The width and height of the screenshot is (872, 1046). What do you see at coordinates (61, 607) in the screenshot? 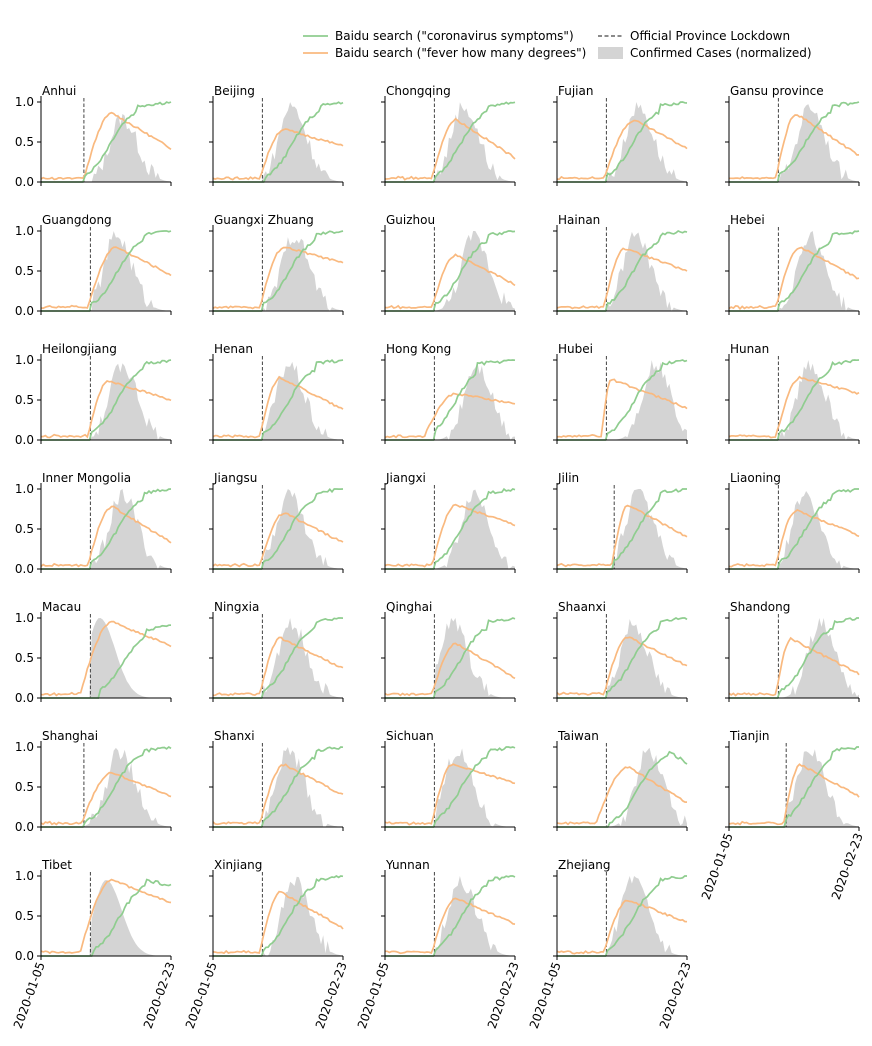
I see `panel-title: Macau` at bounding box center [61, 607].